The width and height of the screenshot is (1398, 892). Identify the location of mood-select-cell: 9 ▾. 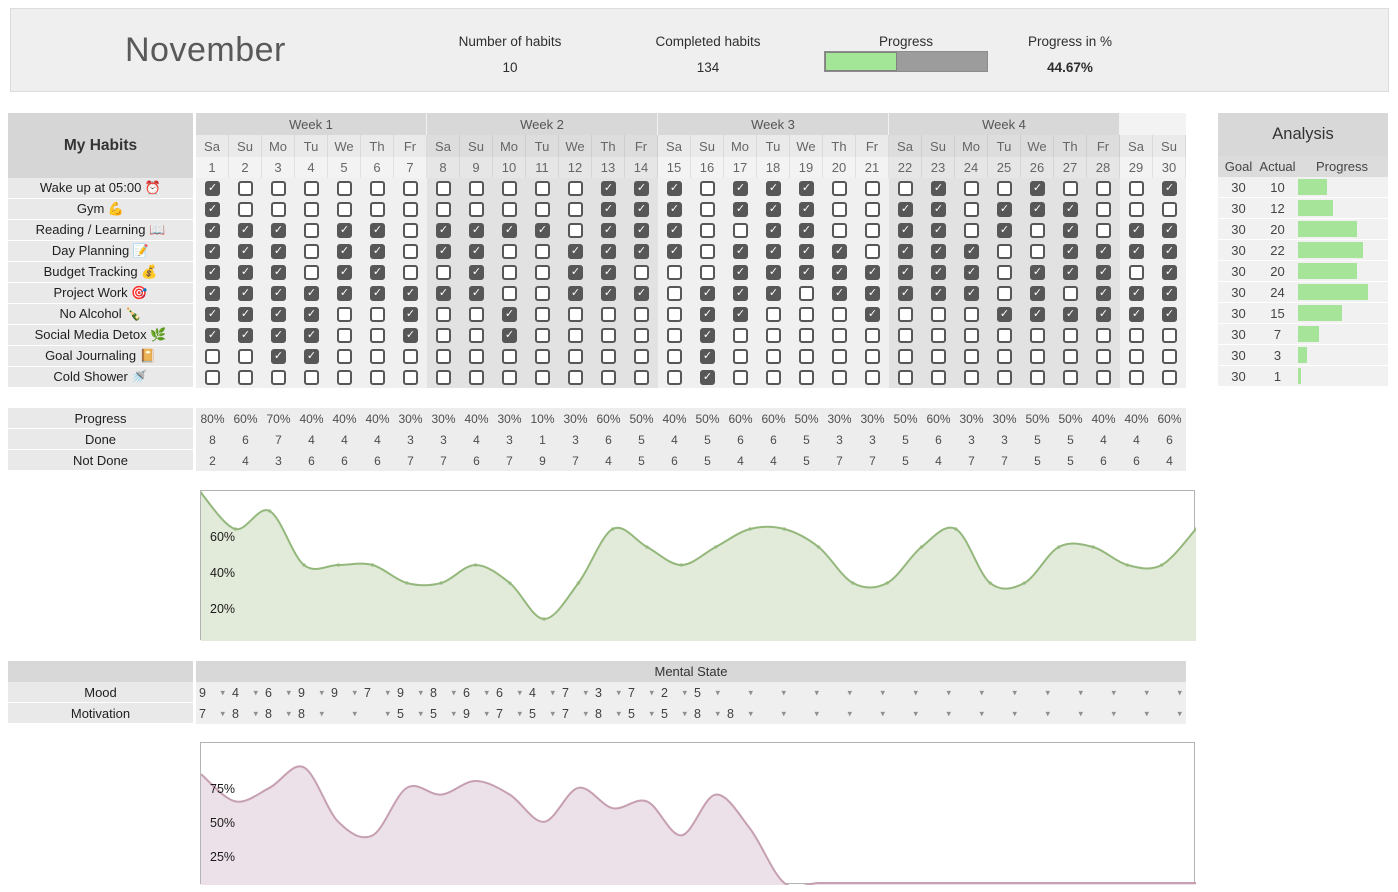
(410, 692).